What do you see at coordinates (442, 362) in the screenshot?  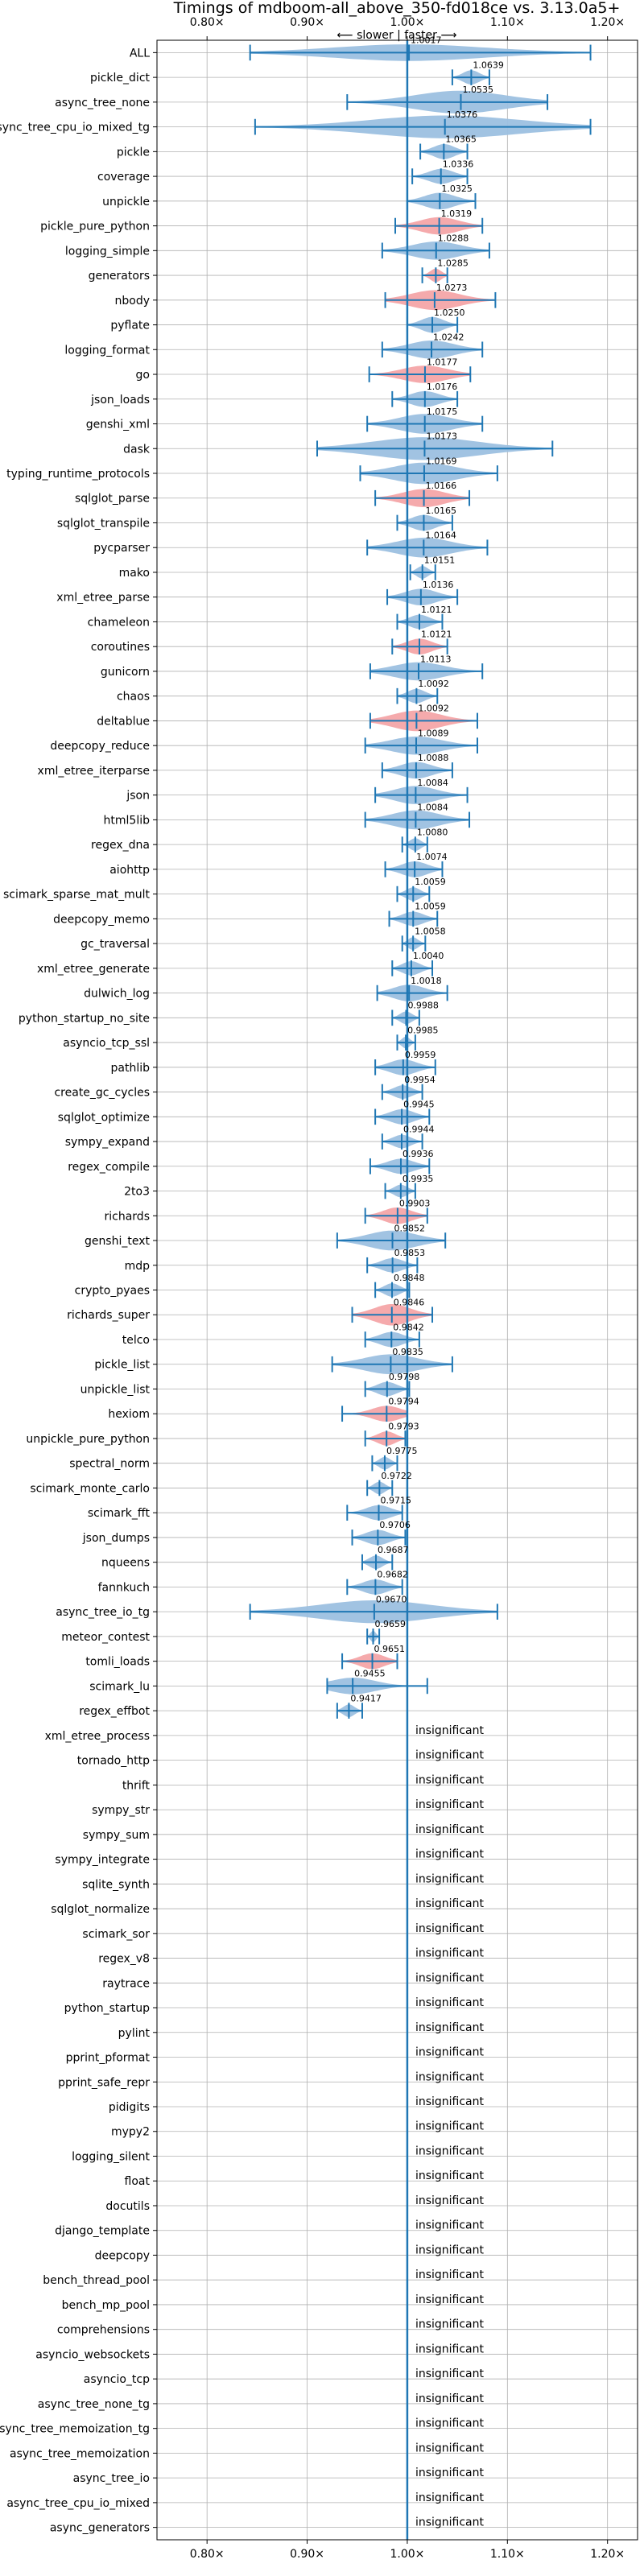 I see `value-label: 1.0177` at bounding box center [442, 362].